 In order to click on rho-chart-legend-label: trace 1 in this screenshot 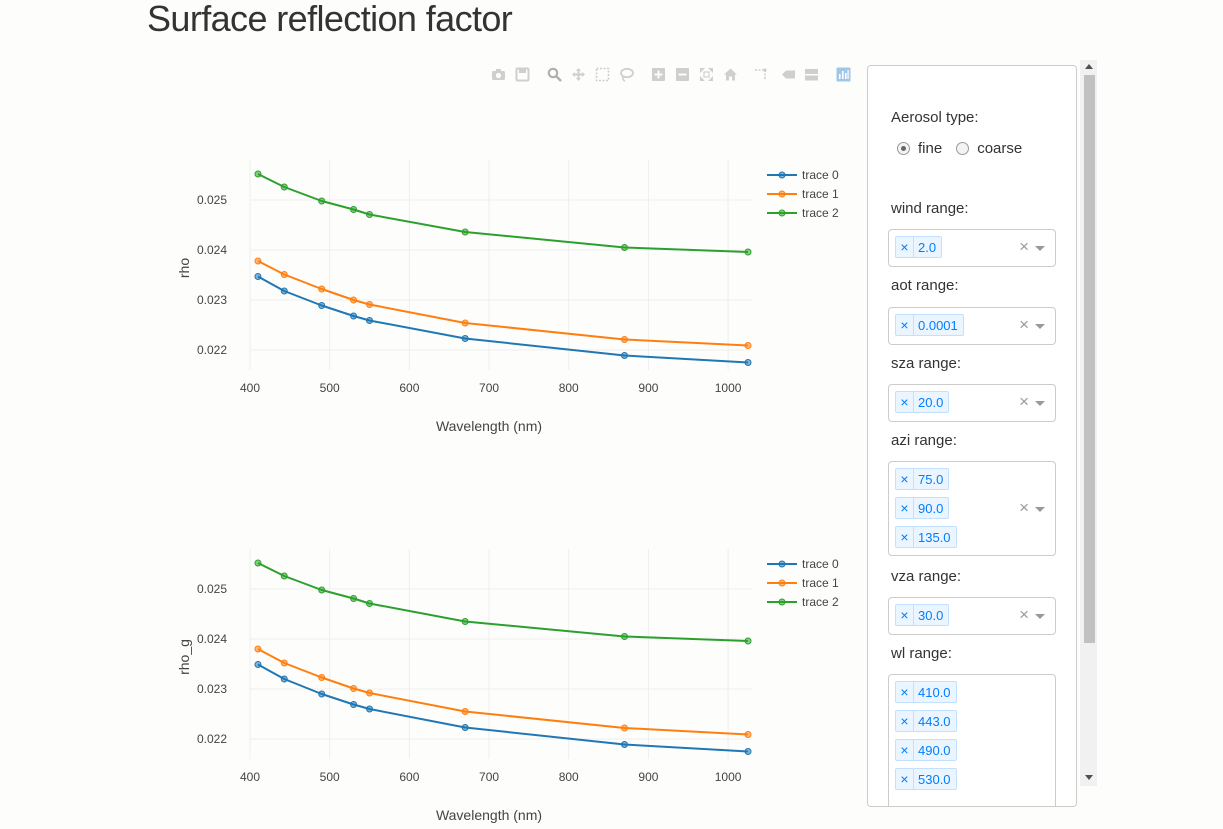, I will do `click(820, 194)`.